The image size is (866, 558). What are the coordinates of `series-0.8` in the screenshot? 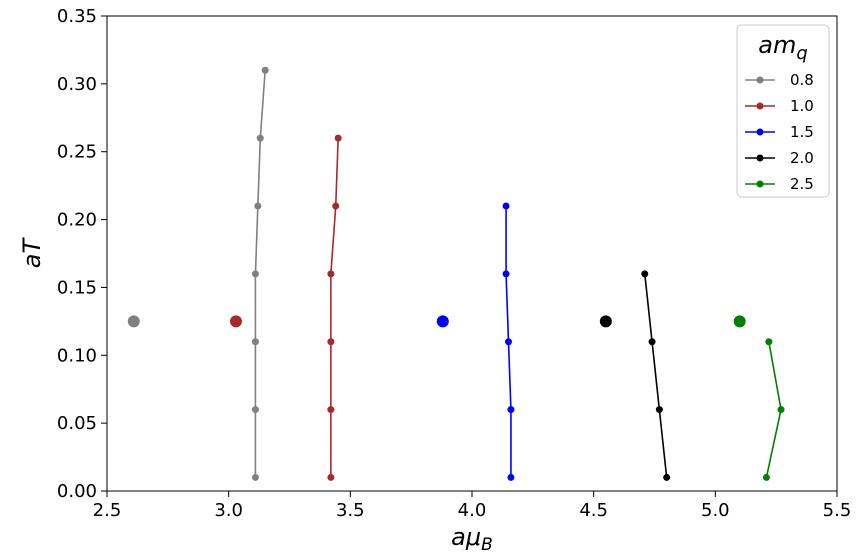 It's located at (198, 273).